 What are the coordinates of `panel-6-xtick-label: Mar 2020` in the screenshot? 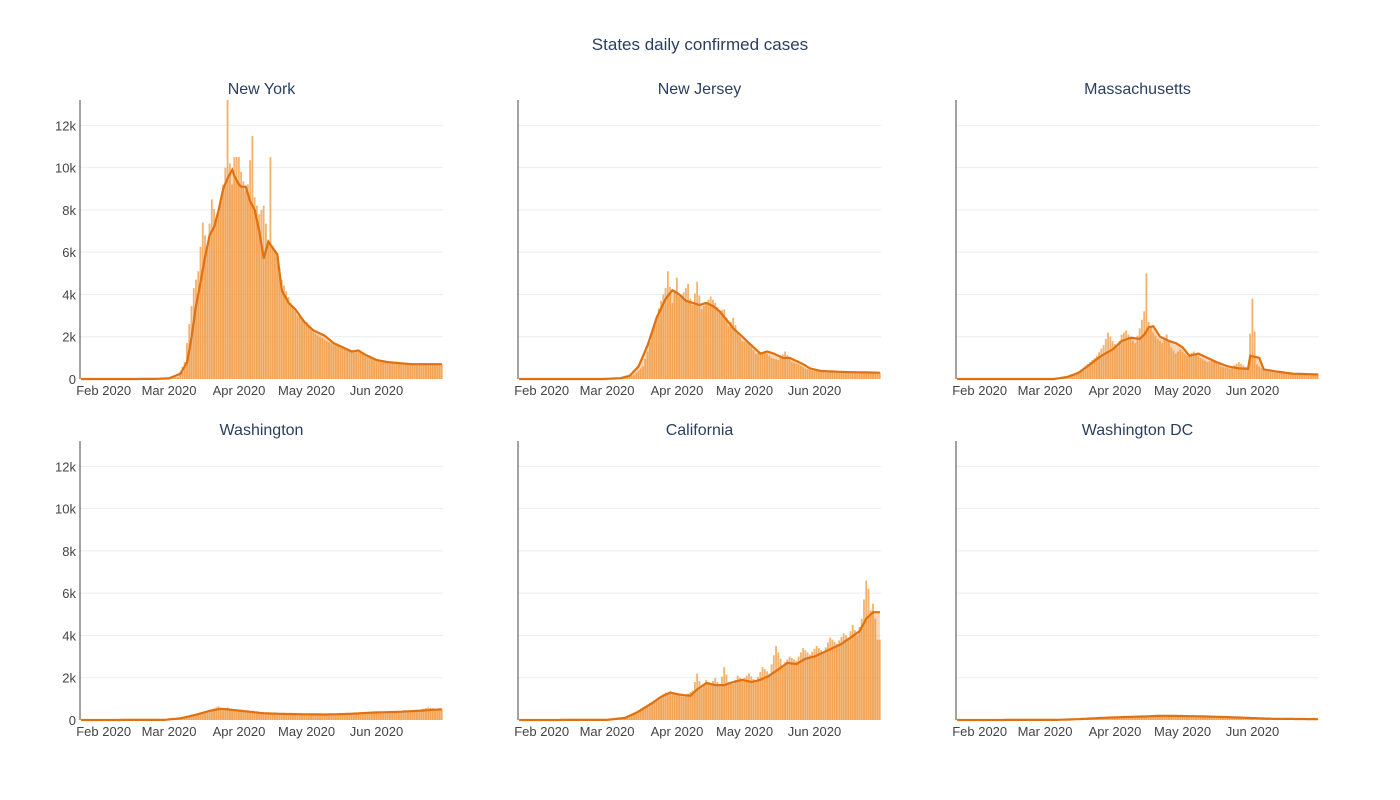 It's located at (1045, 731).